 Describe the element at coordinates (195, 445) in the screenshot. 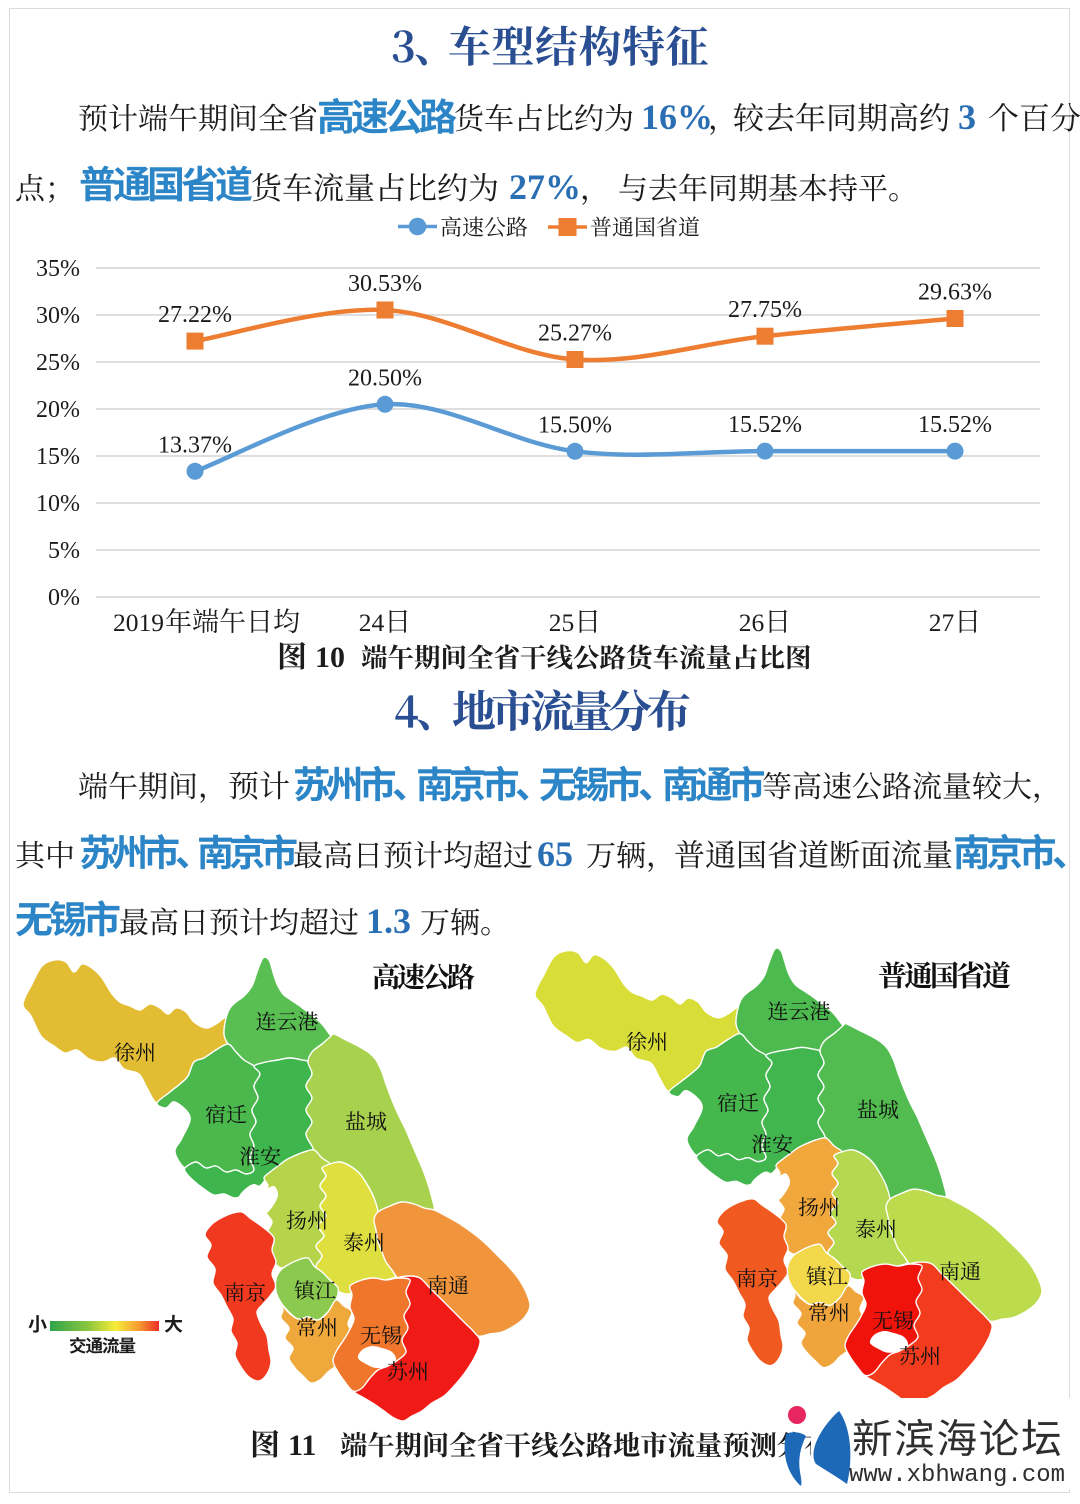

I see `svg-text: 13.37%` at that location.